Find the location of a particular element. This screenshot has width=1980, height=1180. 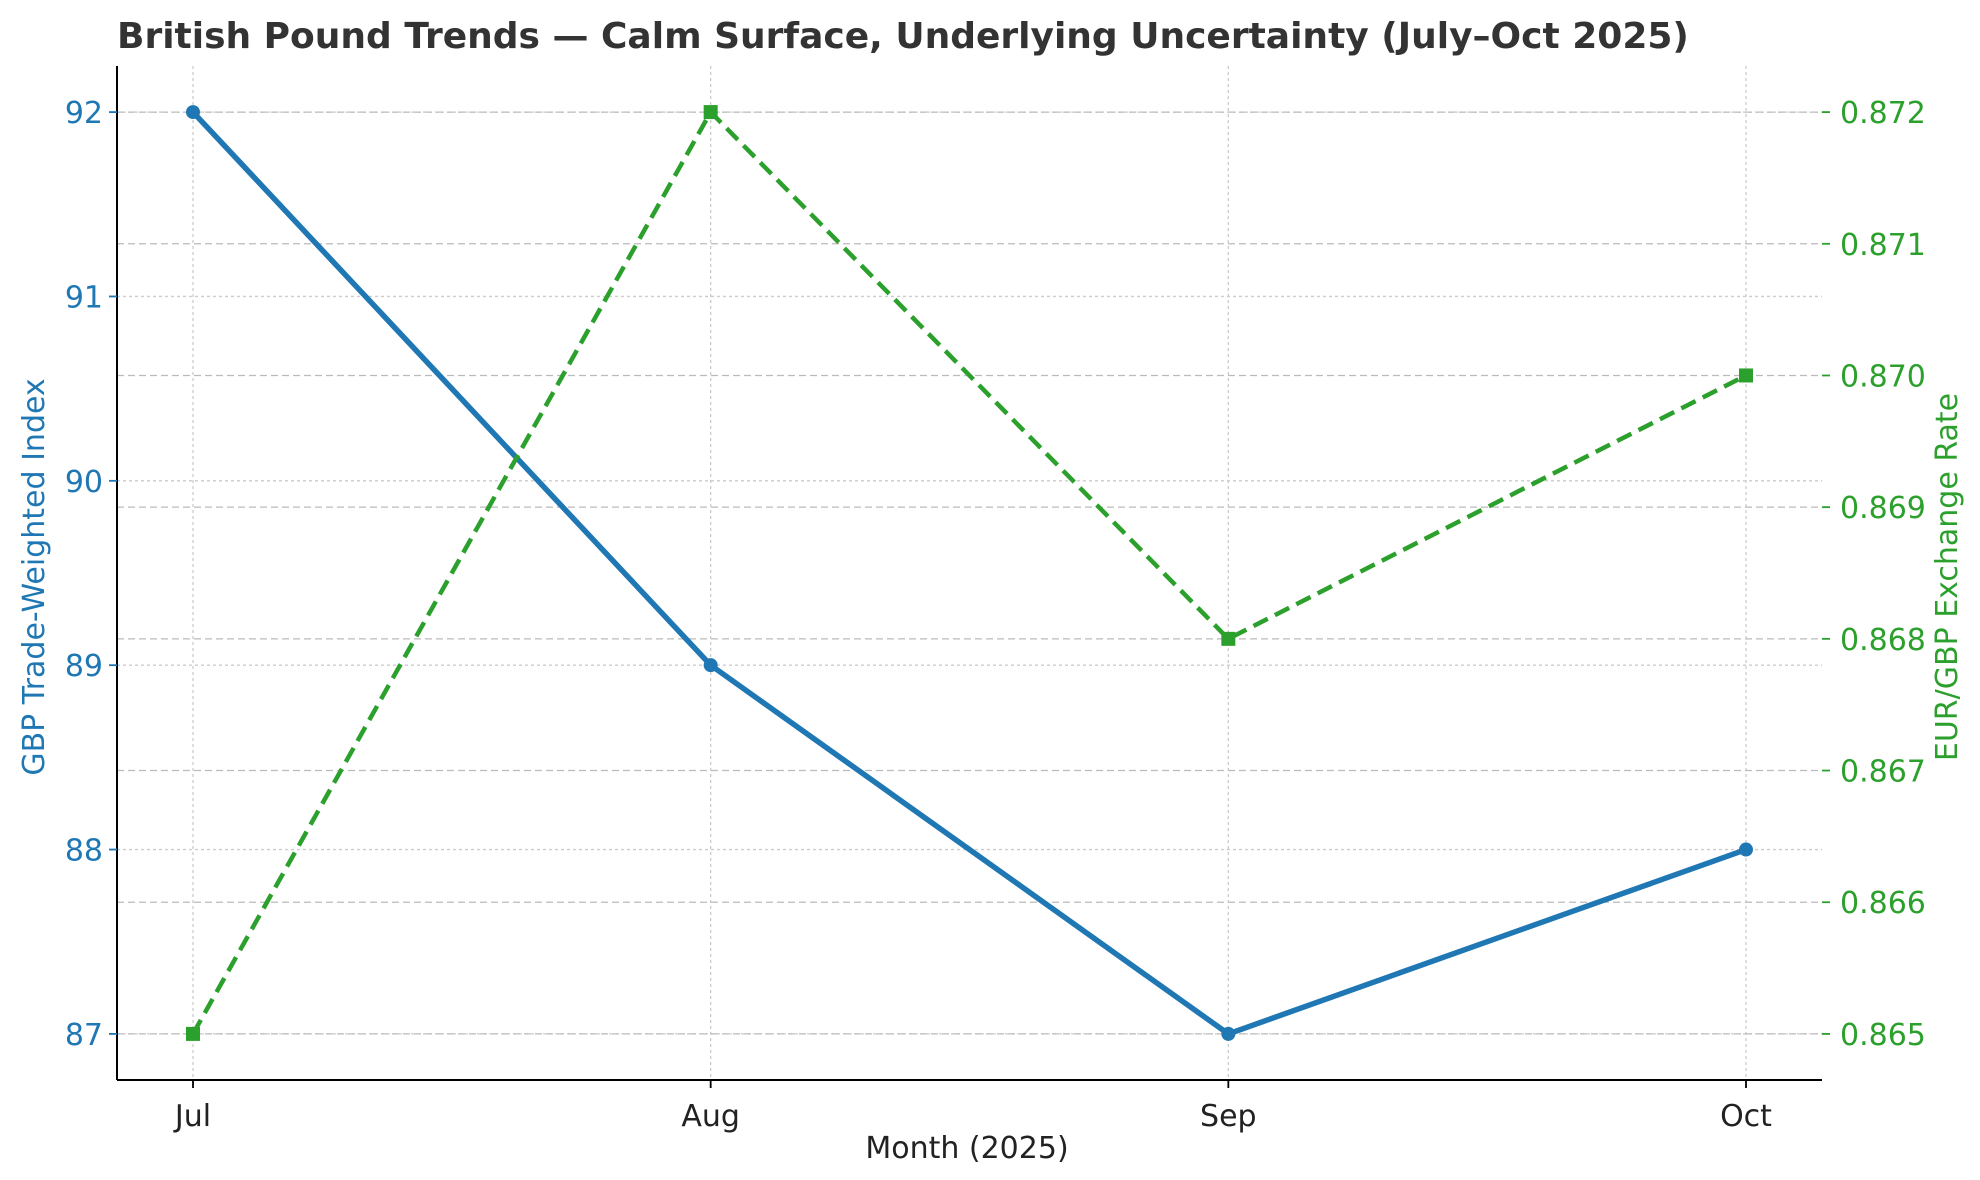

right-tick-label: 0.871 is located at coordinates (1883, 245).